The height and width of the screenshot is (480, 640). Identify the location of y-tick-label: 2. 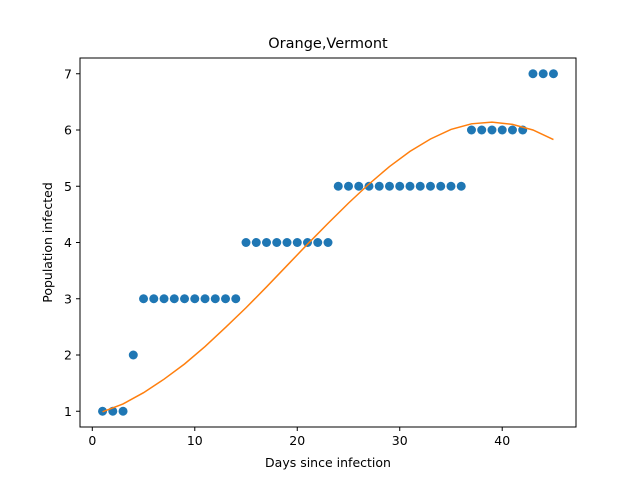
(68, 355).